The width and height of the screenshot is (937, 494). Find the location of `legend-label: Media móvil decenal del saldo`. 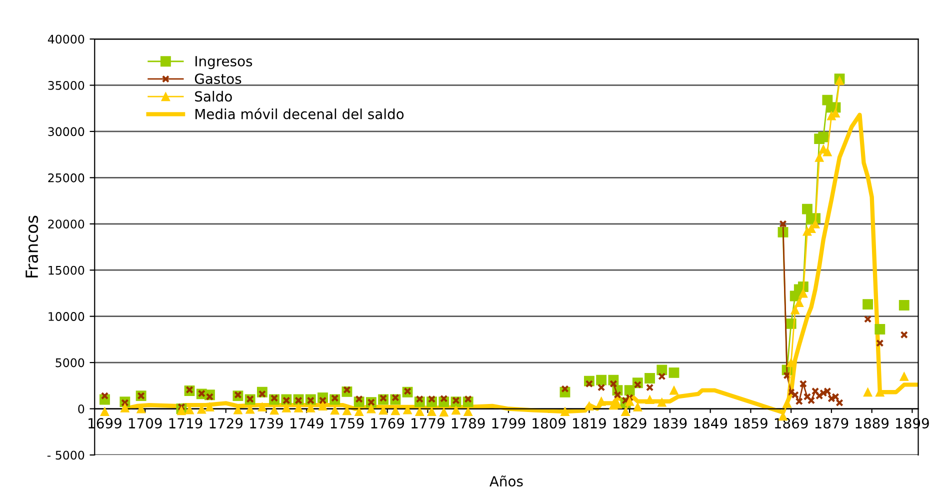

legend-label: Media móvil decenal del saldo is located at coordinates (300, 114).